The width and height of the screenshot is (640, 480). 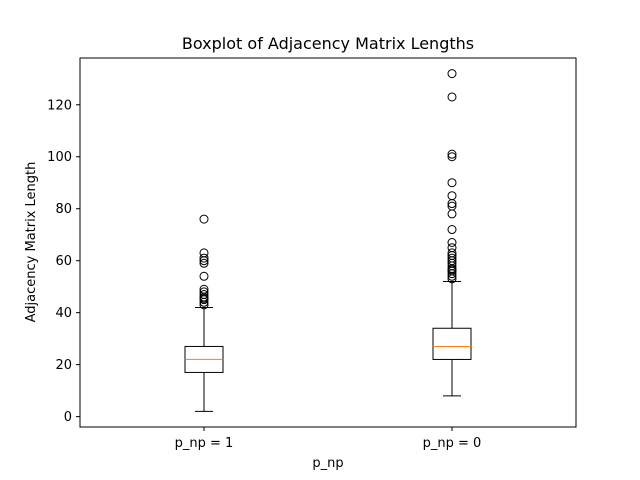 I want to click on y-tick-label: 40, so click(x=63, y=313).